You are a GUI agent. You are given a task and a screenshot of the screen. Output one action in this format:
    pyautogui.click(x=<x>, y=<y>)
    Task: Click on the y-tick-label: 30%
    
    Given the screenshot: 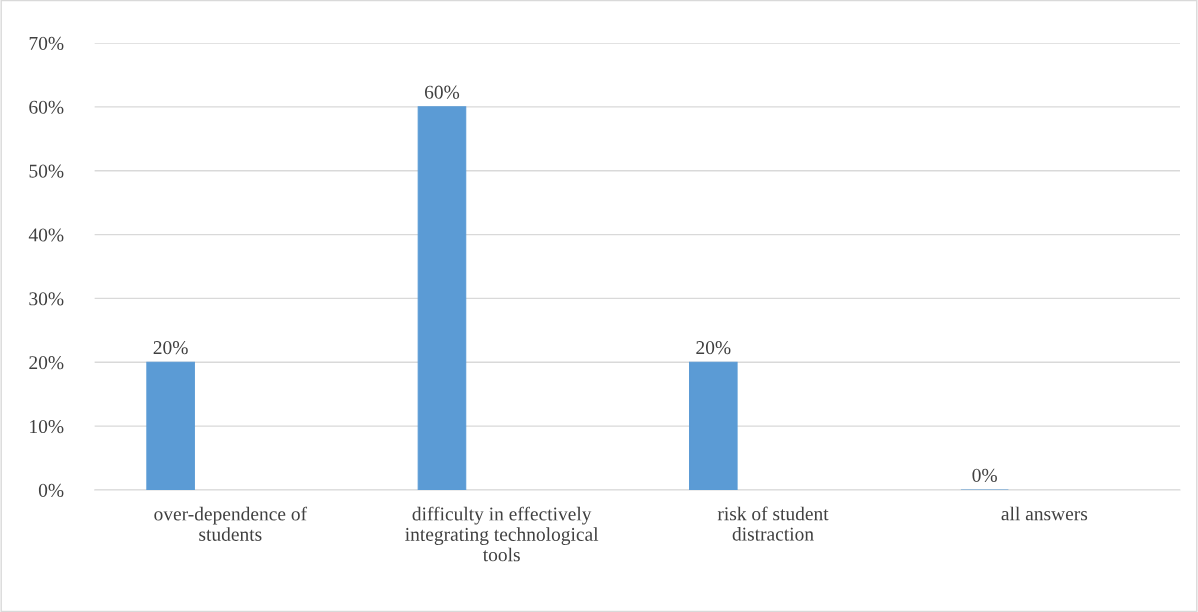 What is the action you would take?
    pyautogui.click(x=46, y=299)
    